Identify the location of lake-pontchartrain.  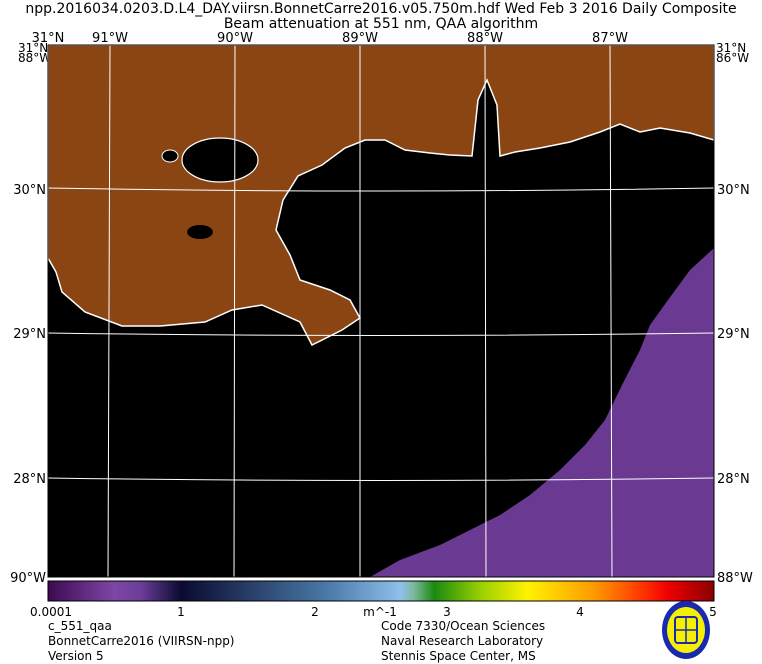
(220, 160).